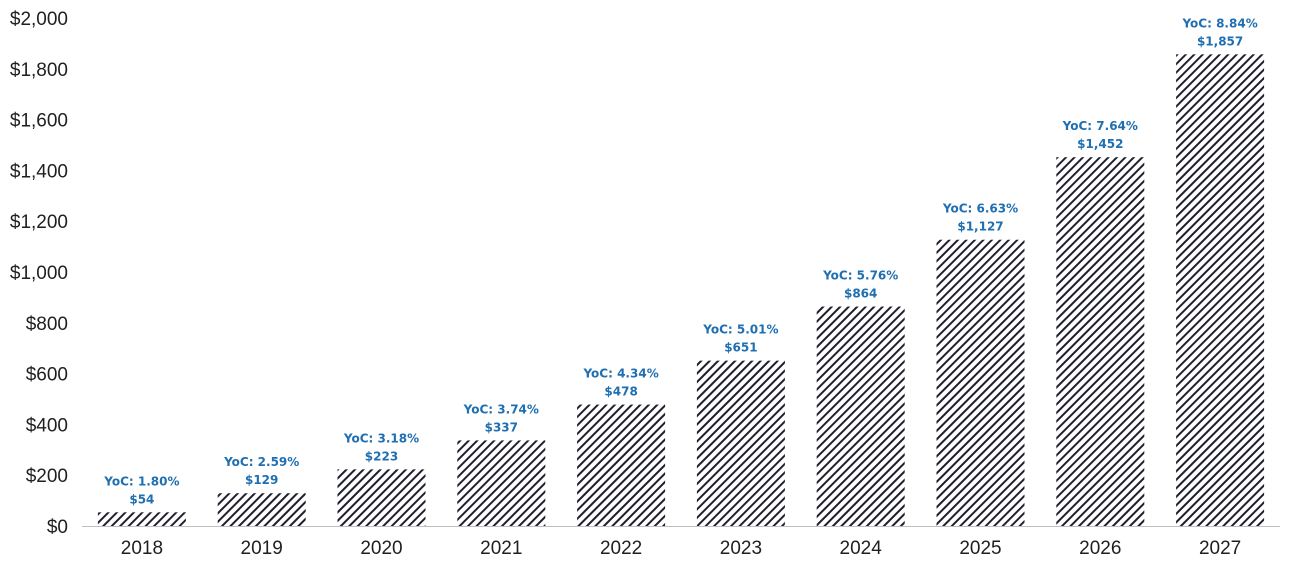 The image size is (1295, 568). What do you see at coordinates (261, 480) in the screenshot?
I see `bar-value-label: $129` at bounding box center [261, 480].